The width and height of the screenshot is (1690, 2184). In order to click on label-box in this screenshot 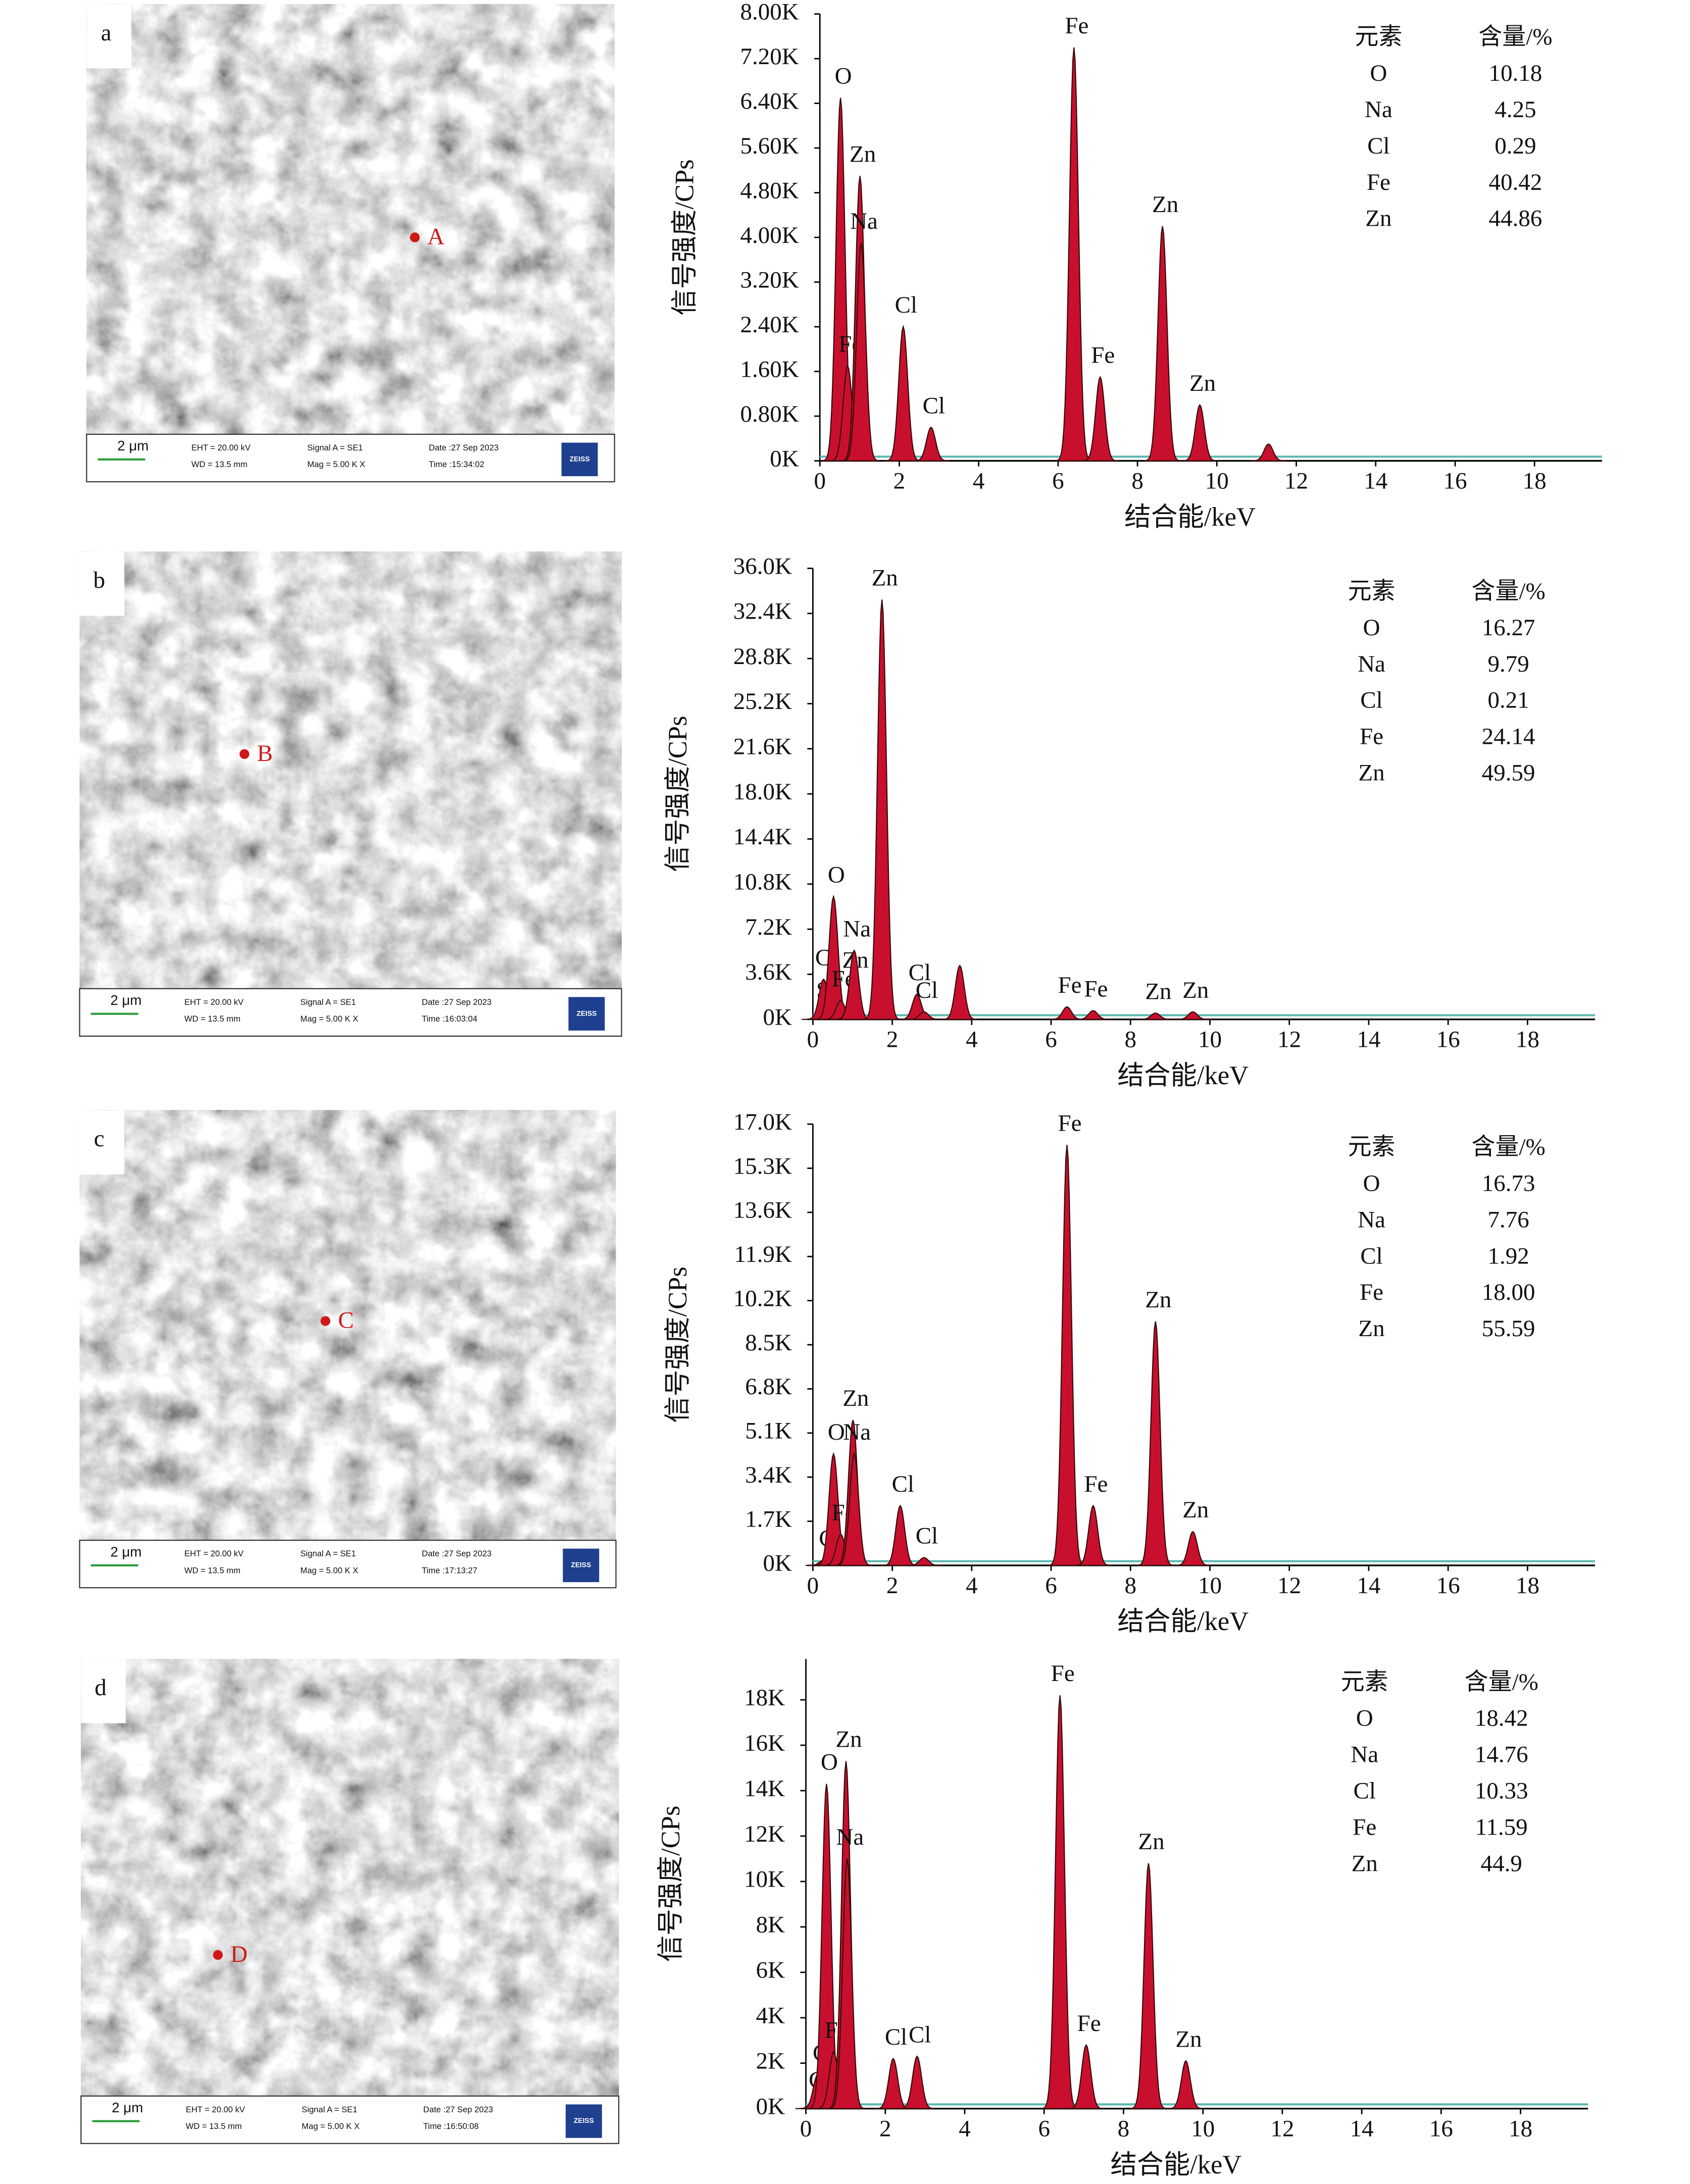, I will do `click(108, 36)`.